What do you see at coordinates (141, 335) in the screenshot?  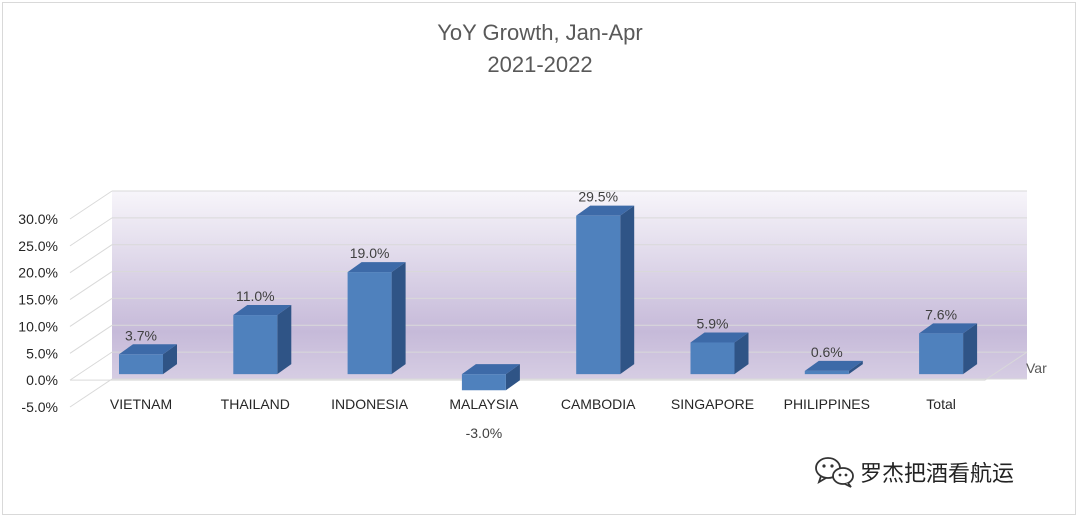 I see `data-label: 3.7%` at bounding box center [141, 335].